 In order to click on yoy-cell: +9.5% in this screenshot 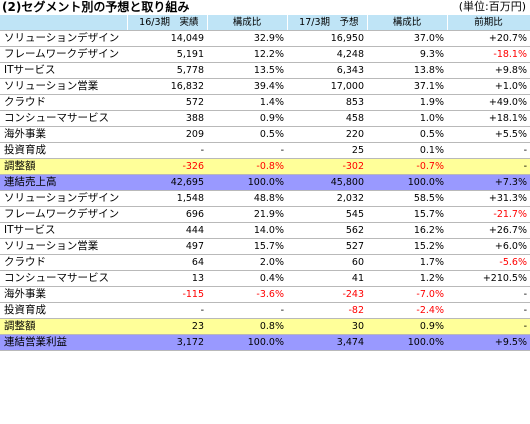, I will do `click(488, 342)`.